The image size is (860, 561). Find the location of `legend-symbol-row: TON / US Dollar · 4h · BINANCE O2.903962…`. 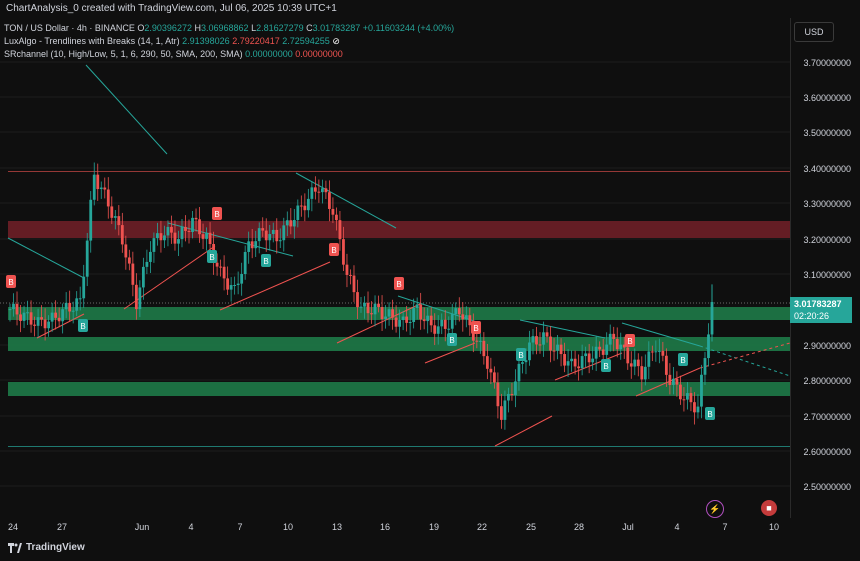

legend-symbol-row: TON / US Dollar · 4h · BINANCE O2.903962… is located at coordinates (229, 28).